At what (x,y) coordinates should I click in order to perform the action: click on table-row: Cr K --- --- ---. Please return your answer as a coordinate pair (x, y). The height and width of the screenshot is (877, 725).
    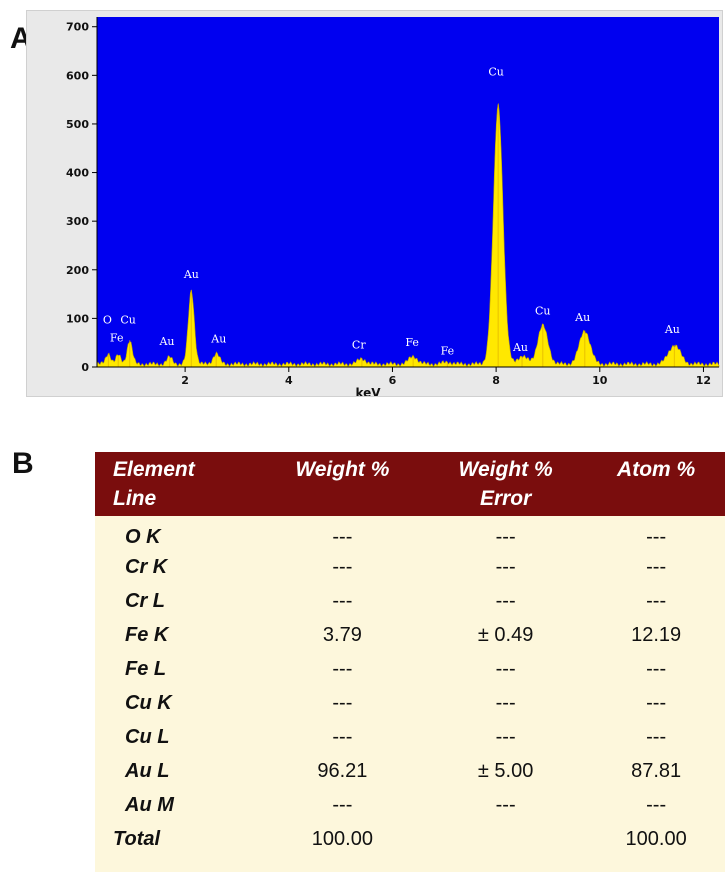
    Looking at the image, I should click on (410, 567).